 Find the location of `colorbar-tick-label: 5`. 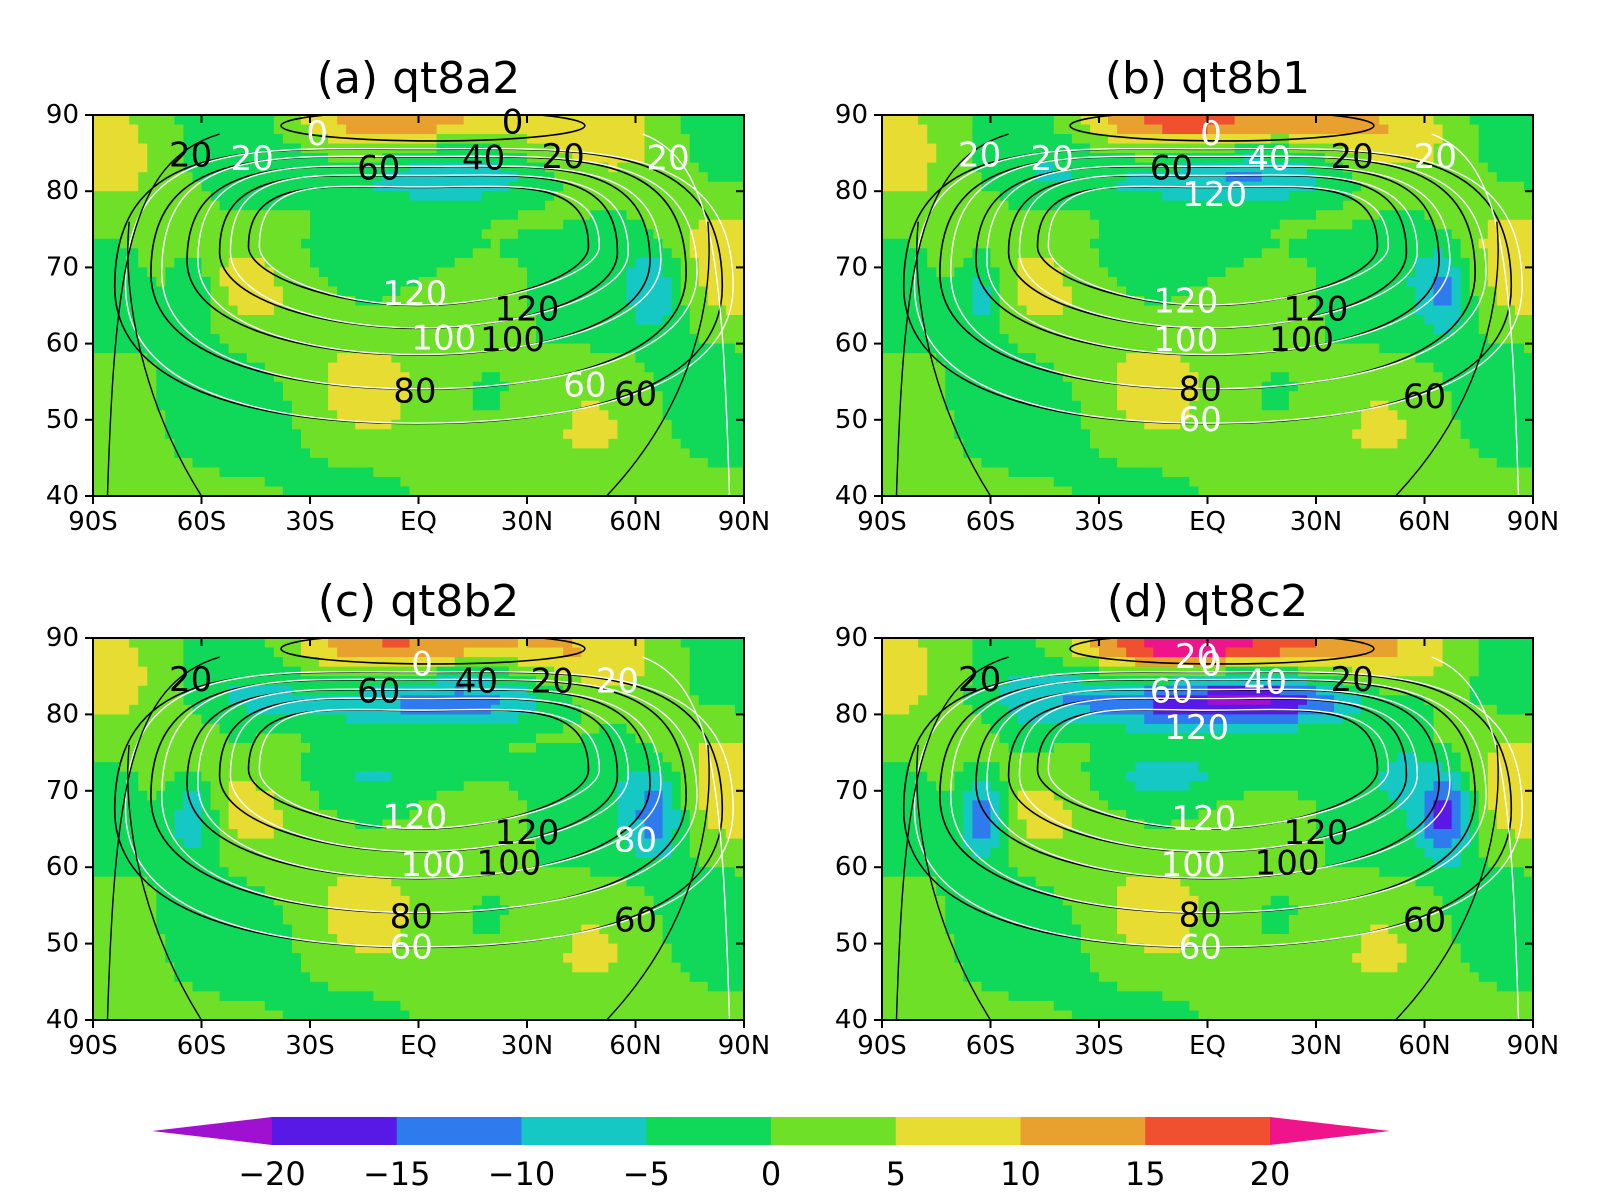

colorbar-tick-label: 5 is located at coordinates (896, 1174).